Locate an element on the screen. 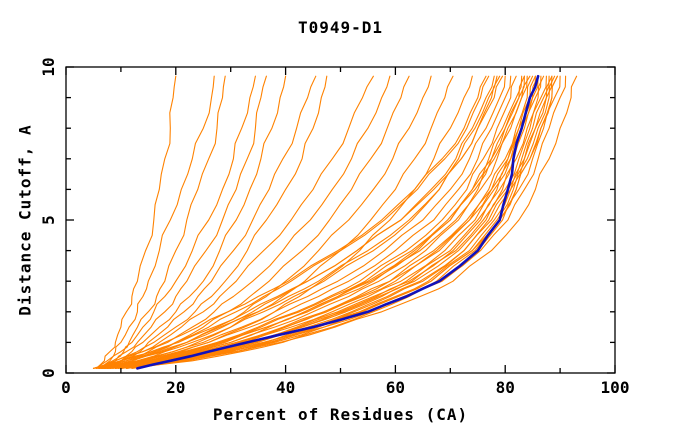  x-tick-label: 20 is located at coordinates (175, 387).